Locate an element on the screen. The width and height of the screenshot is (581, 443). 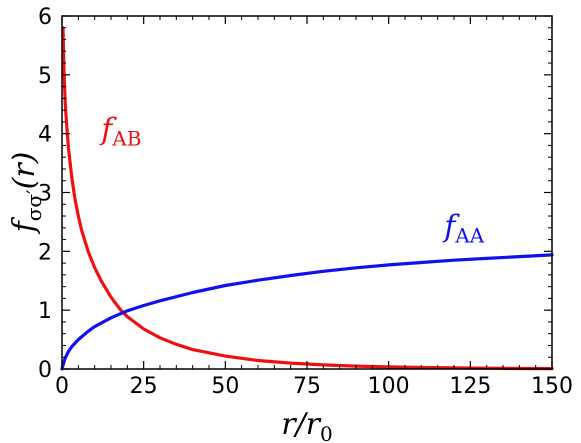
x-tick-label: 75 is located at coordinates (307, 386).